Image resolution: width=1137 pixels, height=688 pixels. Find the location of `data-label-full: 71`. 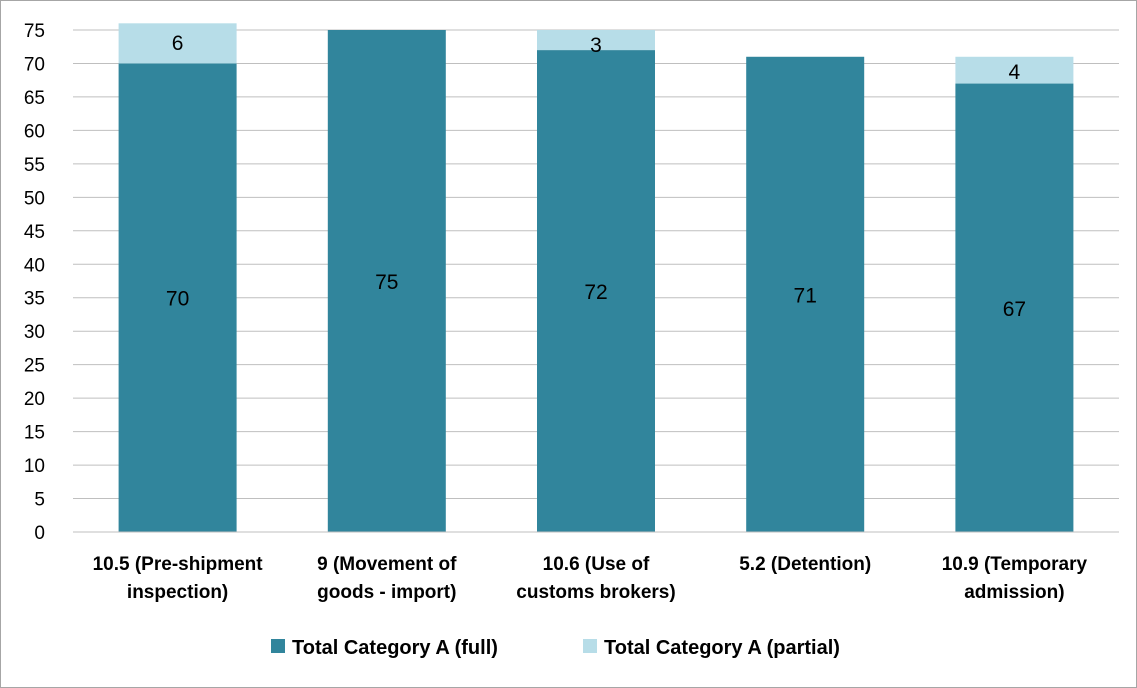

data-label-full: 71 is located at coordinates (805, 295).